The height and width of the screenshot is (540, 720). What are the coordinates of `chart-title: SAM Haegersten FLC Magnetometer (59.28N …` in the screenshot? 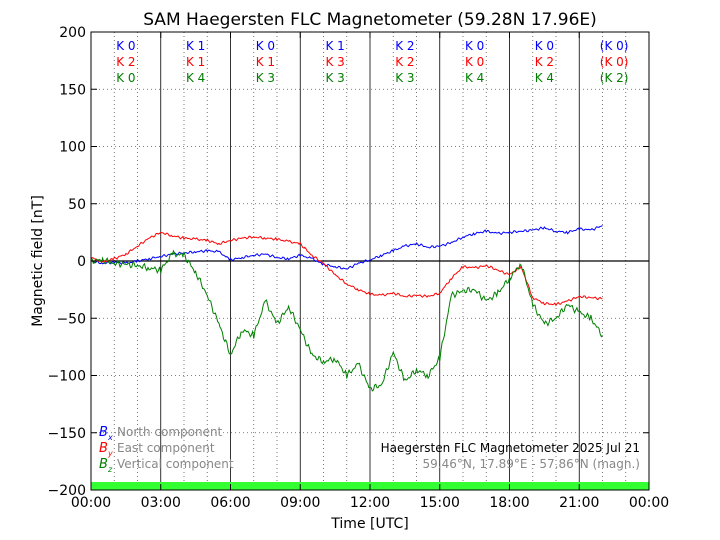 It's located at (370, 20).